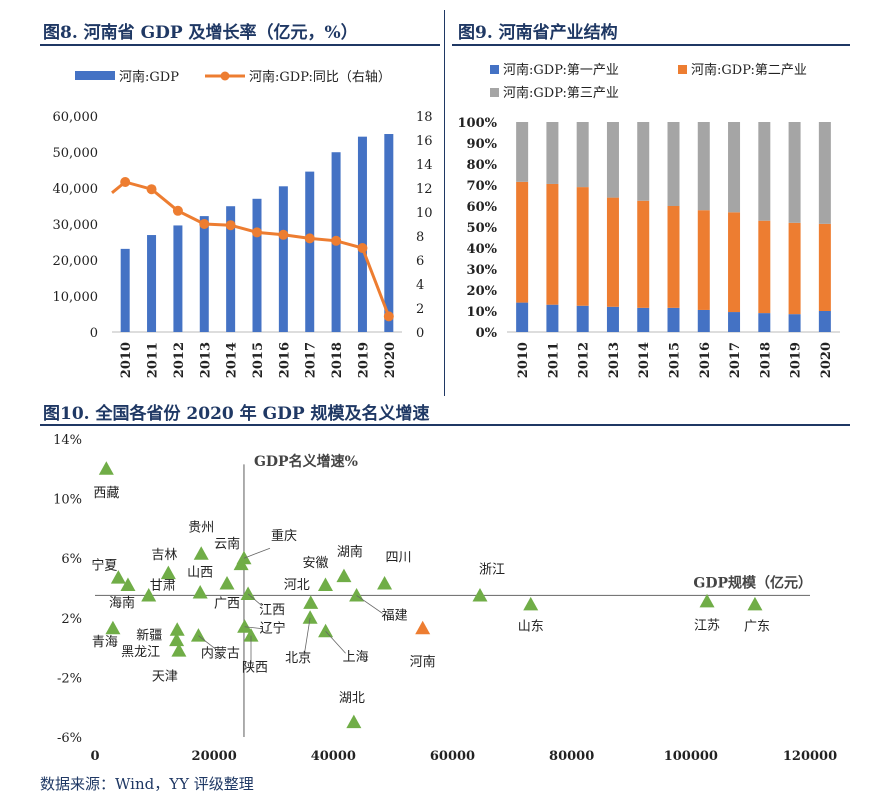 Image resolution: width=890 pixels, height=810 pixels. Describe the element at coordinates (350, 552) in the screenshot. I see `province-label: 湖南` at that location.